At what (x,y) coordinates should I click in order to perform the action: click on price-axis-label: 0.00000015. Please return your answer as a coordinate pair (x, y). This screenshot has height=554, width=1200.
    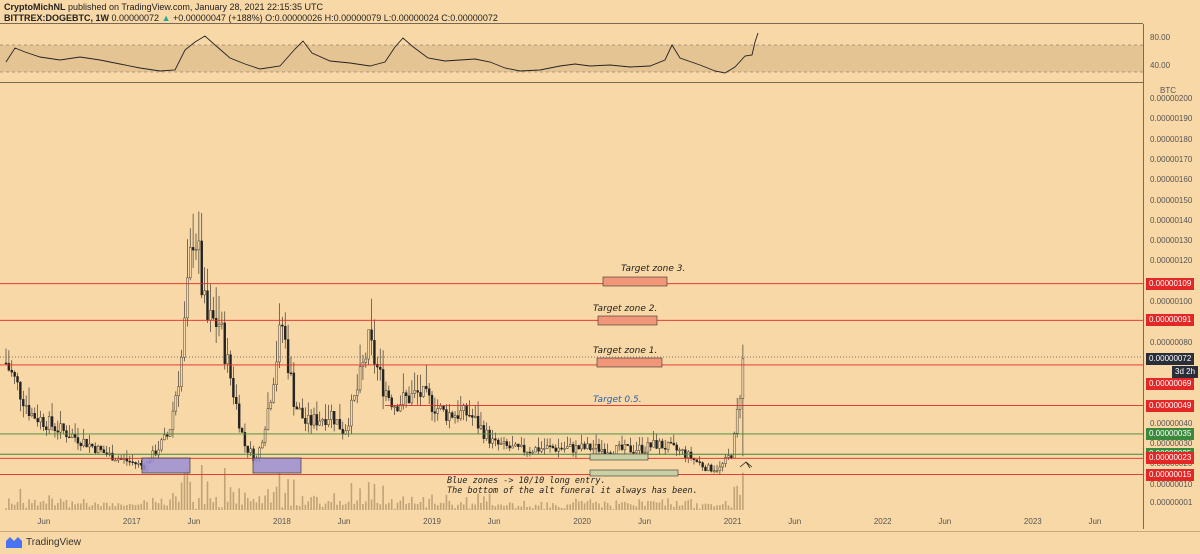
    Looking at the image, I should click on (1170, 475).